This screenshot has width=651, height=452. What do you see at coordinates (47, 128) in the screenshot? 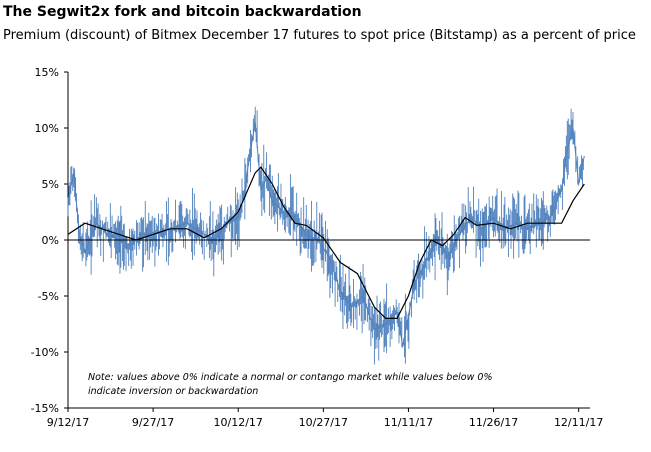
I see `y-tick-label: 10%` at bounding box center [47, 128].